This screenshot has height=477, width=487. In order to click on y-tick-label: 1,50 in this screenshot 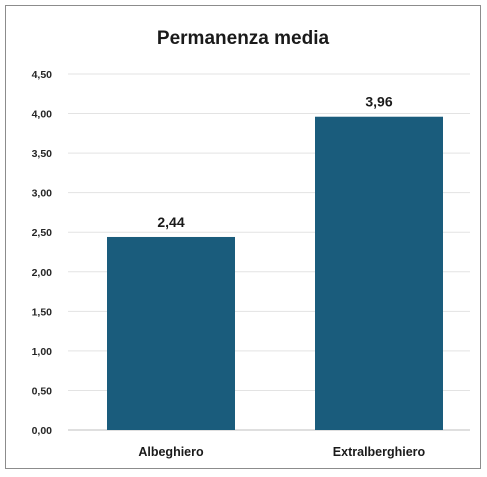, I will do `click(42, 312)`.